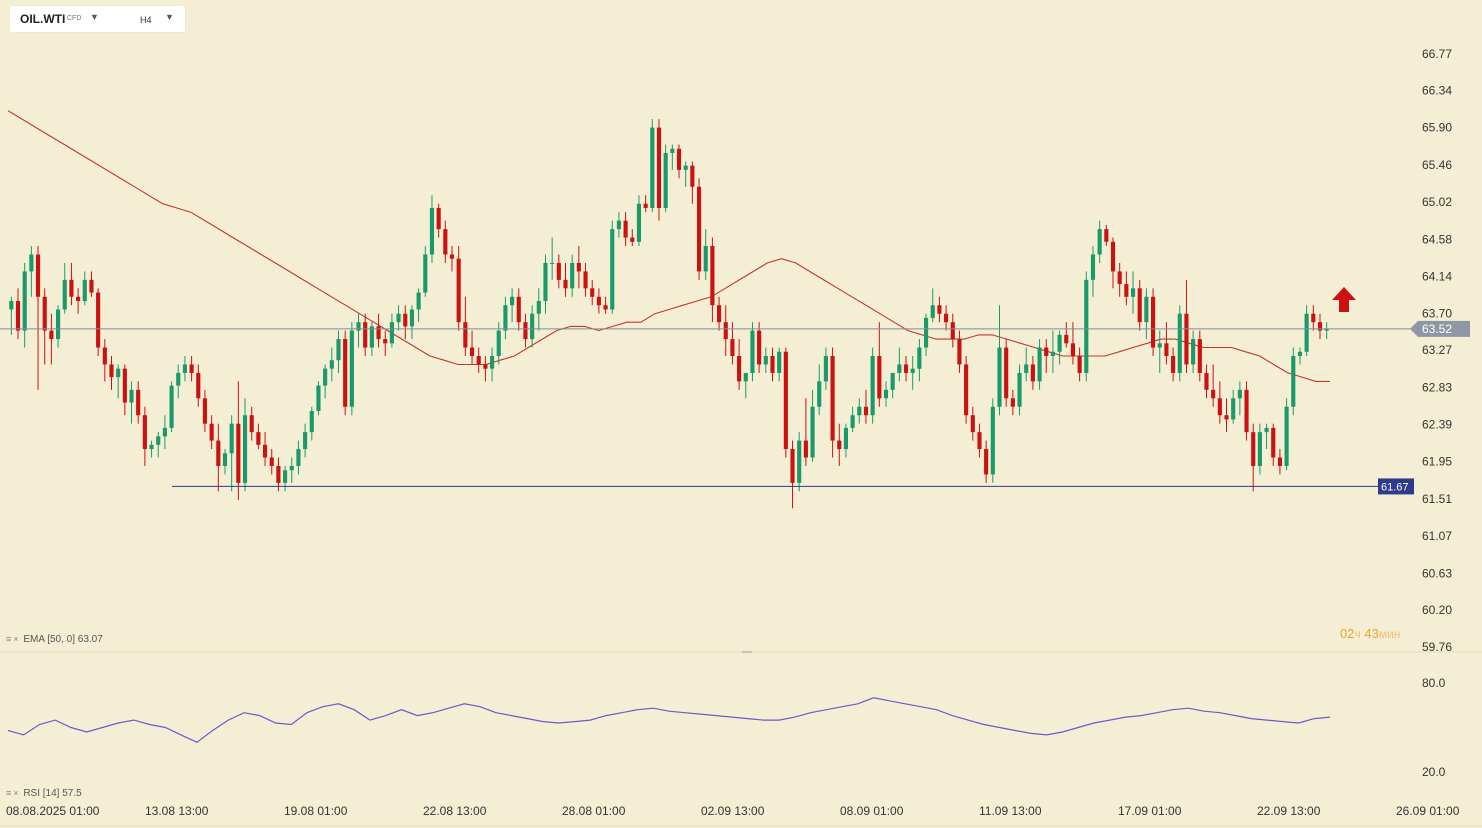 This screenshot has width=1482, height=828. What do you see at coordinates (1437, 329) in the screenshot?
I see `current-price-label: 63.52` at bounding box center [1437, 329].